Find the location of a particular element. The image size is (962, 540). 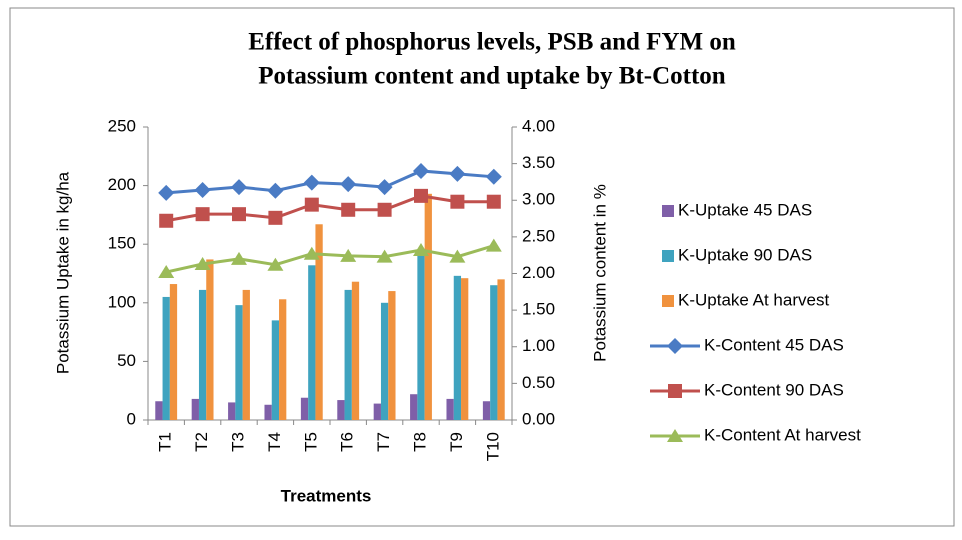

y-tick-label: 250 is located at coordinates (122, 125).